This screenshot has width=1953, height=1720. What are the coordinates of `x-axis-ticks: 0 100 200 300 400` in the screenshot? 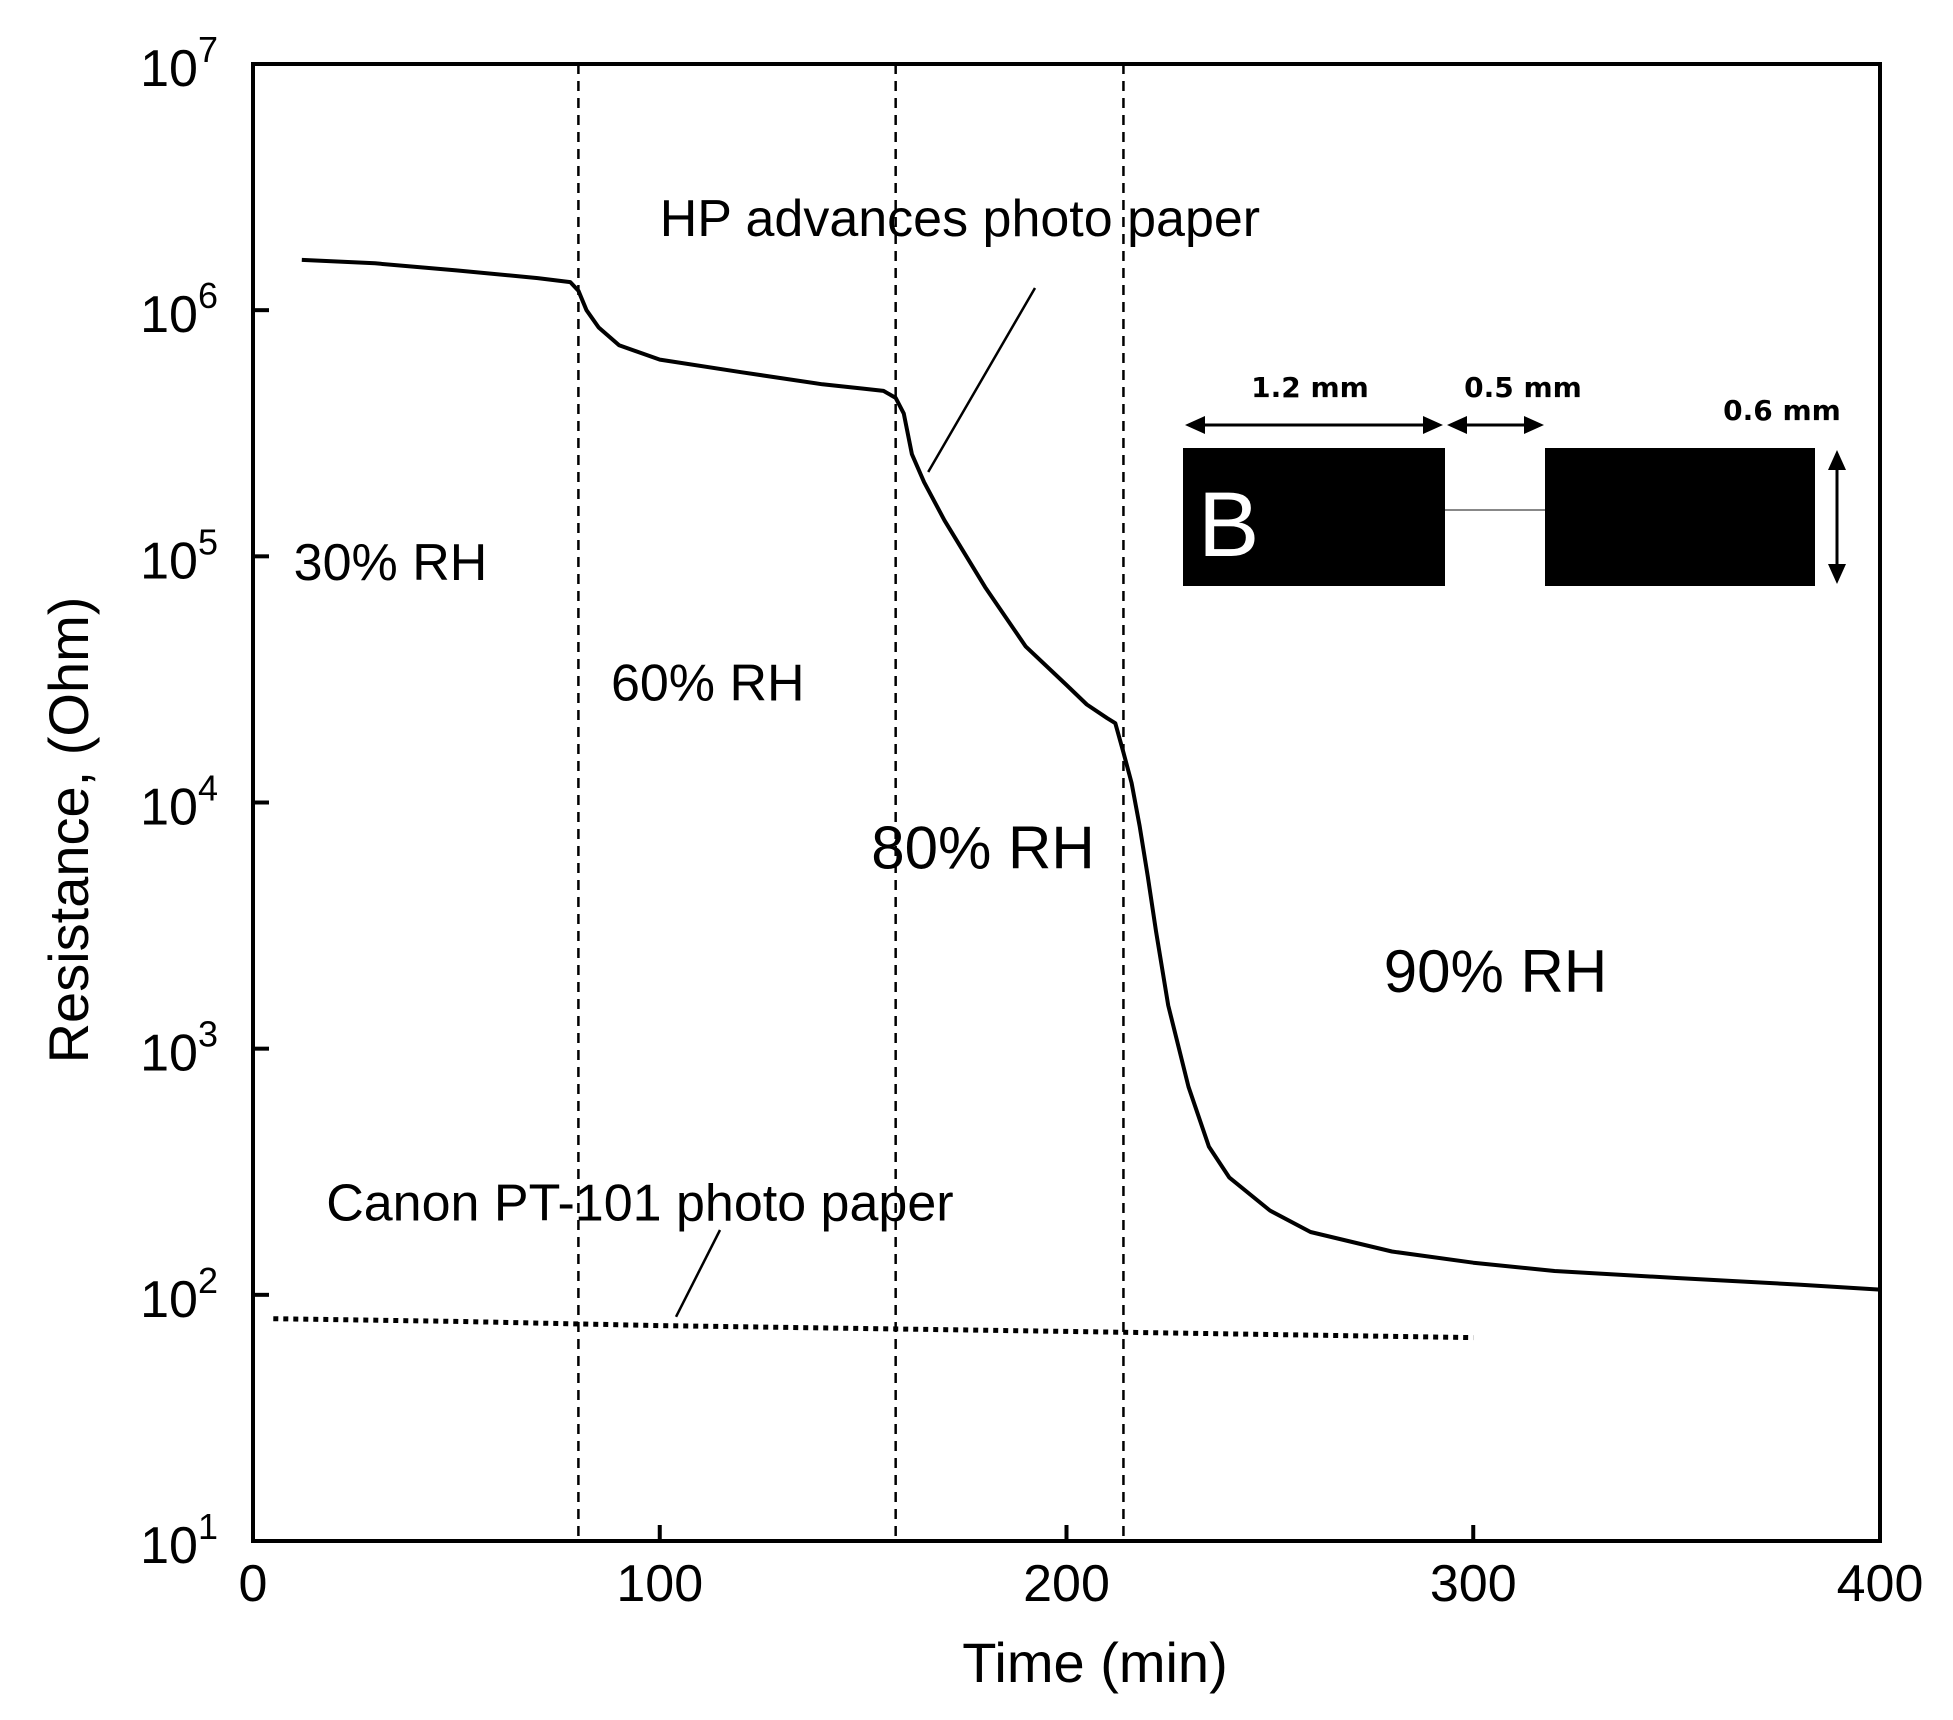 It's located at (1081, 1569).